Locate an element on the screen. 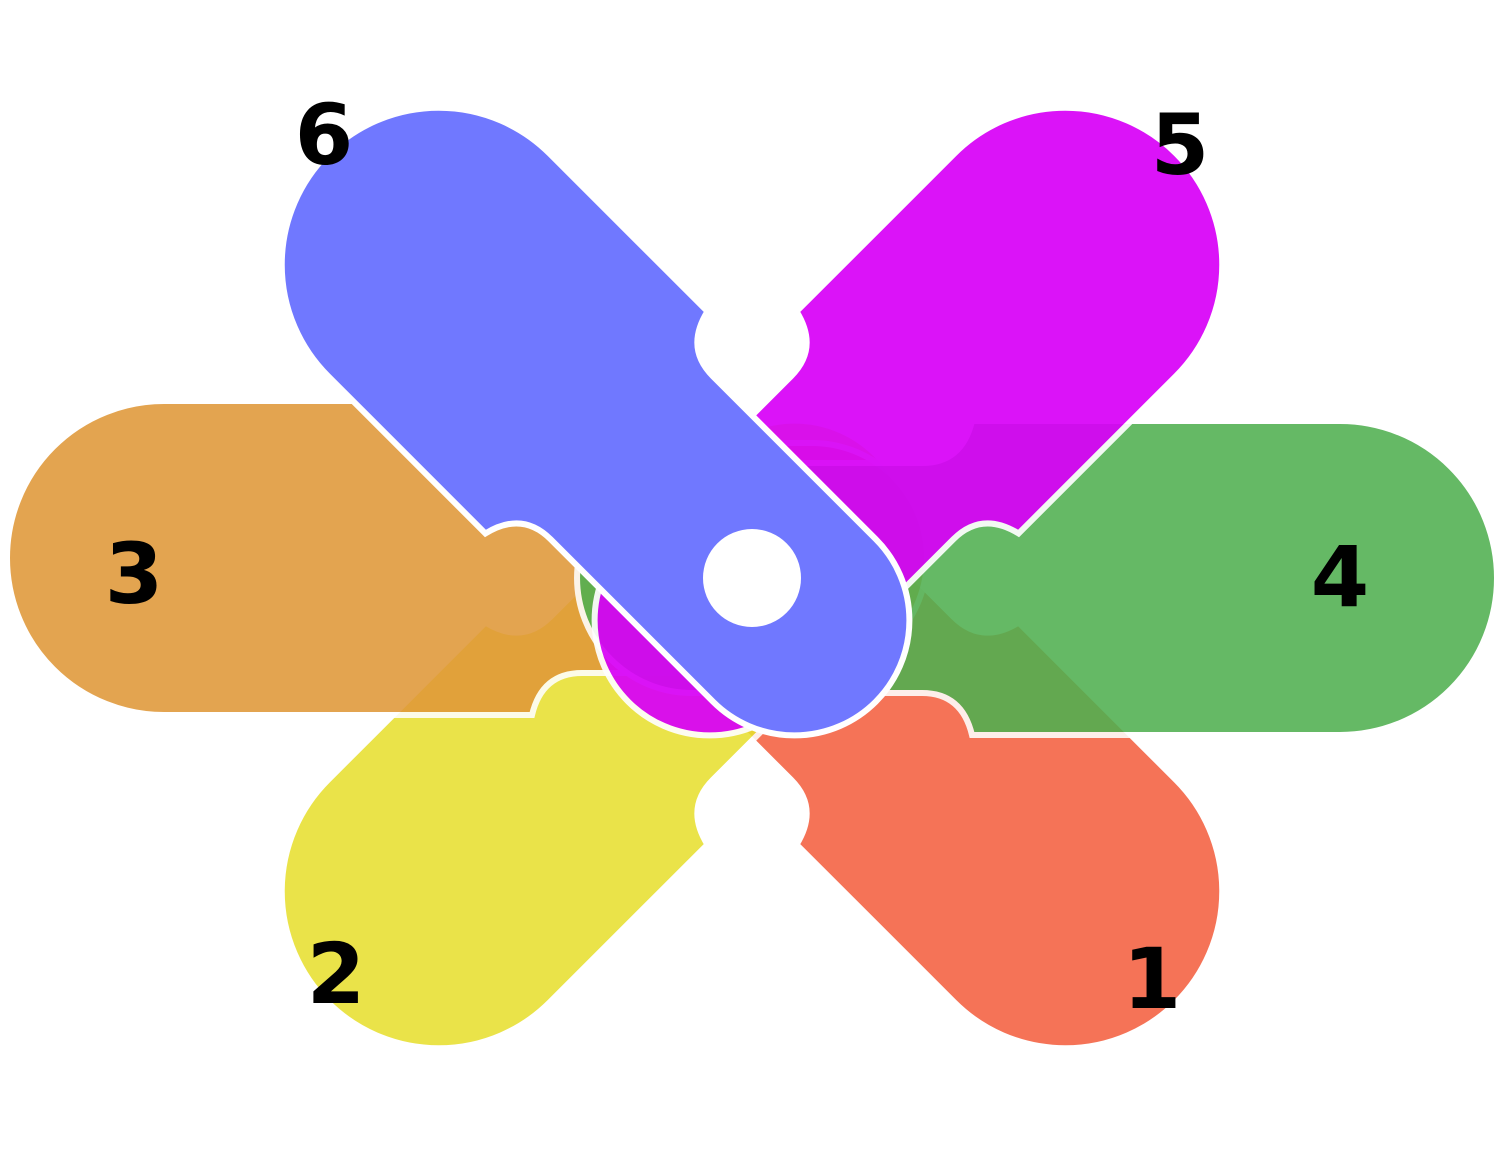  center-hub is located at coordinates (752, 578).